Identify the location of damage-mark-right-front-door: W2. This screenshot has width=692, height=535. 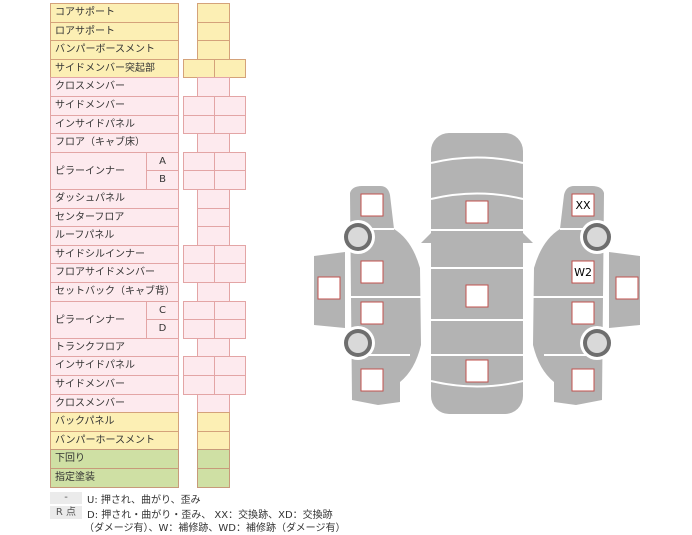
(583, 272).